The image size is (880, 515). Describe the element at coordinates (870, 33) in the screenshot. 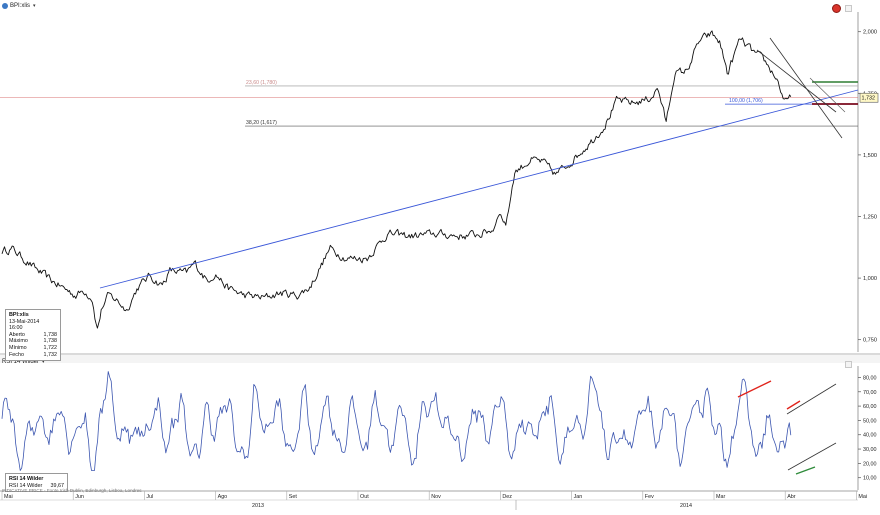

I see `price-y-tick-label: 2,000` at that location.